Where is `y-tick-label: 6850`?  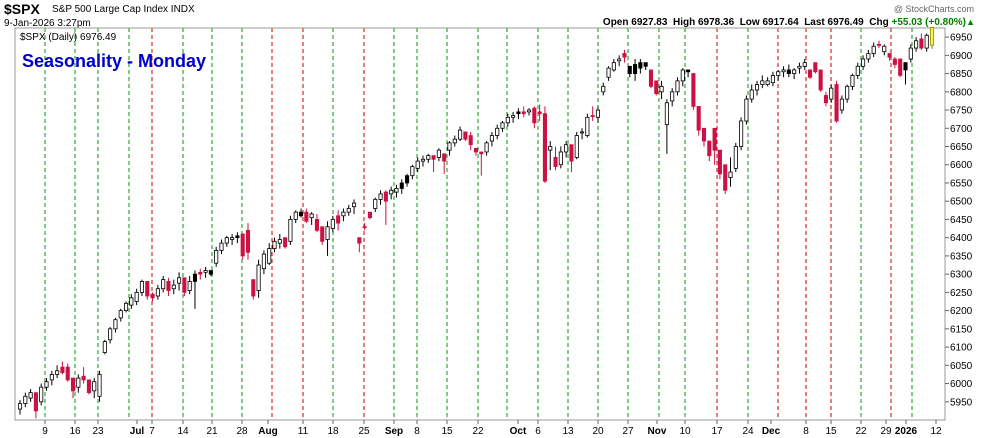 y-tick-label: 6850 is located at coordinates (961, 74).